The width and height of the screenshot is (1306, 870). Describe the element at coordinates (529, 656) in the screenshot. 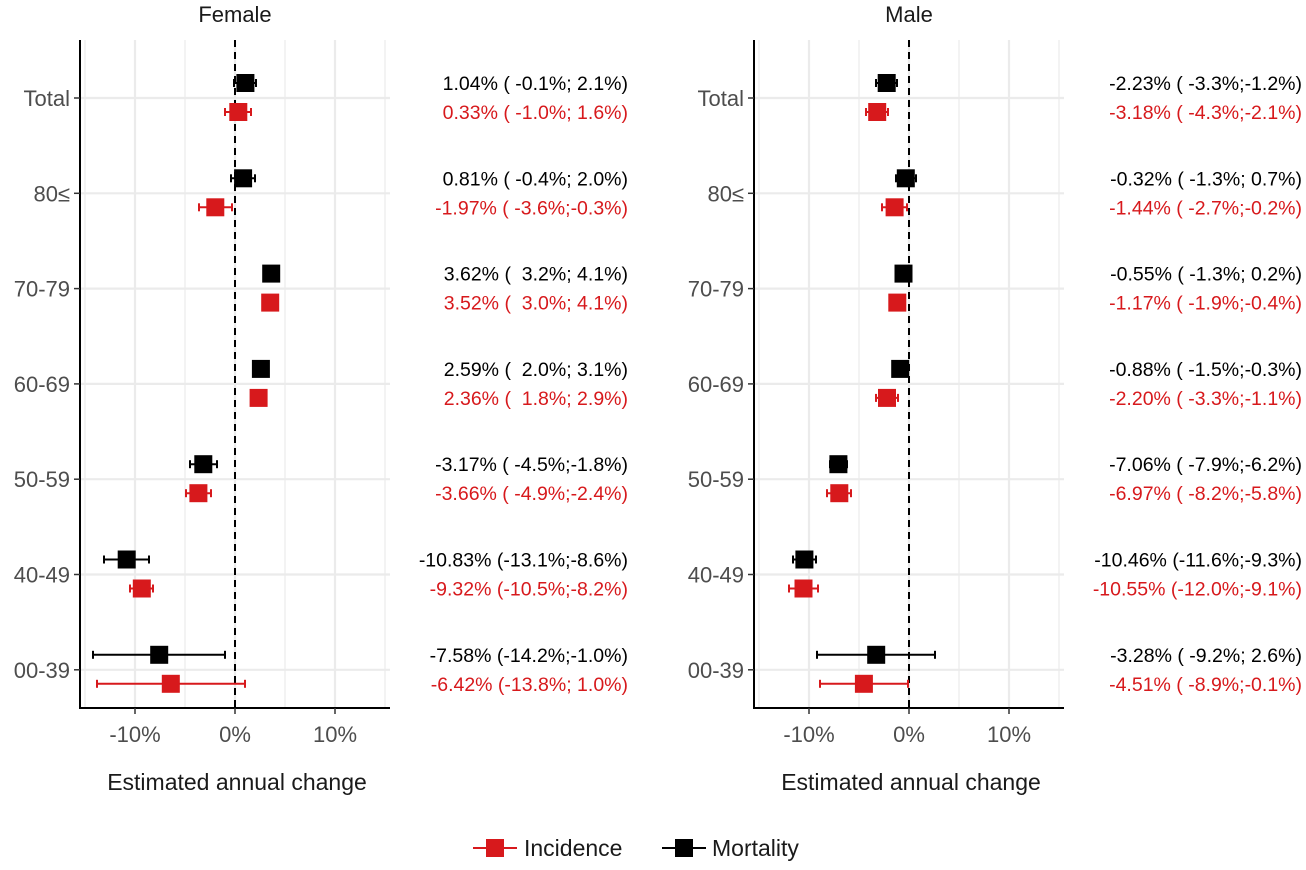

I see `mortality-value-label: -7.58% (-14.2%;-1.0%)` at that location.